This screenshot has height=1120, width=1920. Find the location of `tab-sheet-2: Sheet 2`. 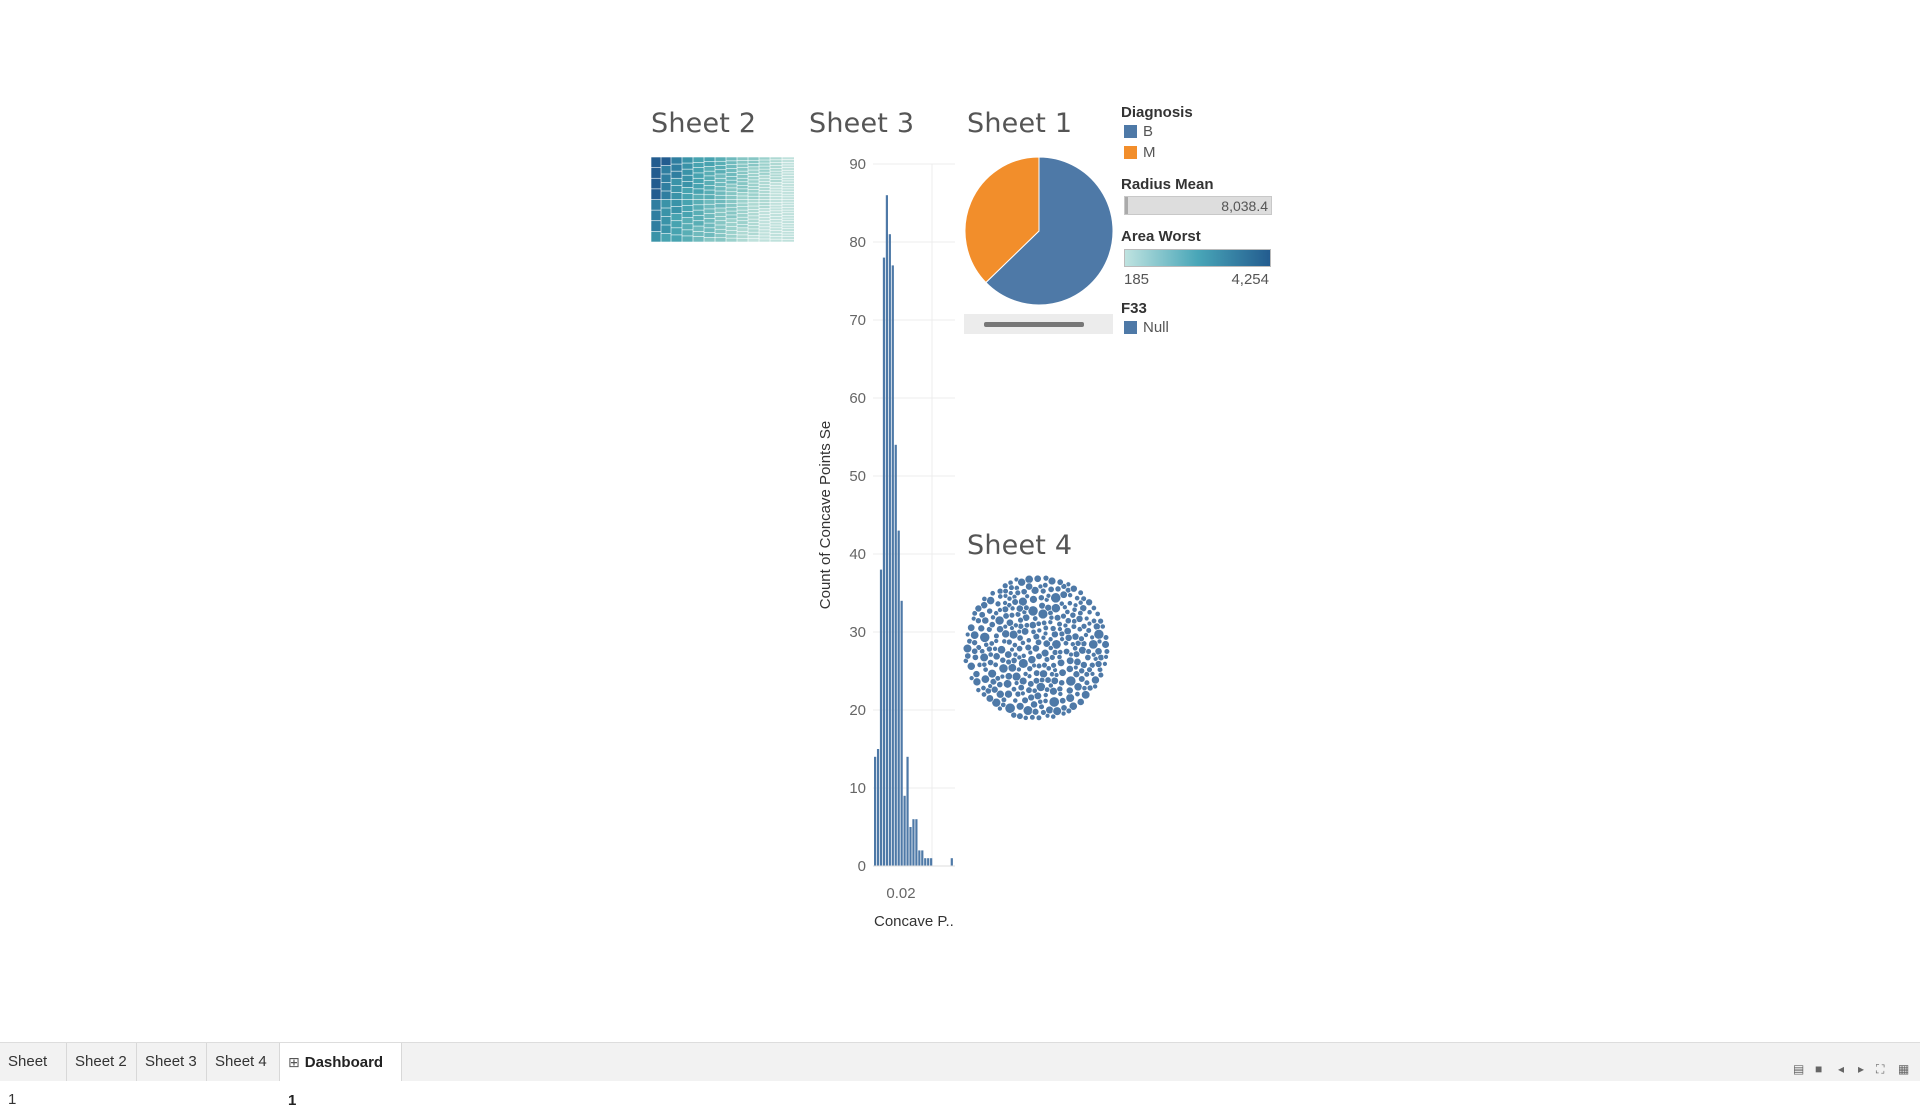

tab-sheet-2: Sheet 2 is located at coordinates (102, 1062).